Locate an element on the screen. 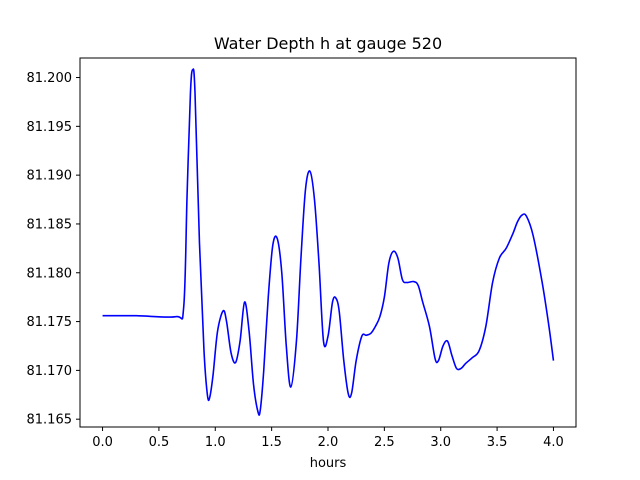 The image size is (640, 480). x-tick-label: 0.0 is located at coordinates (102, 442).